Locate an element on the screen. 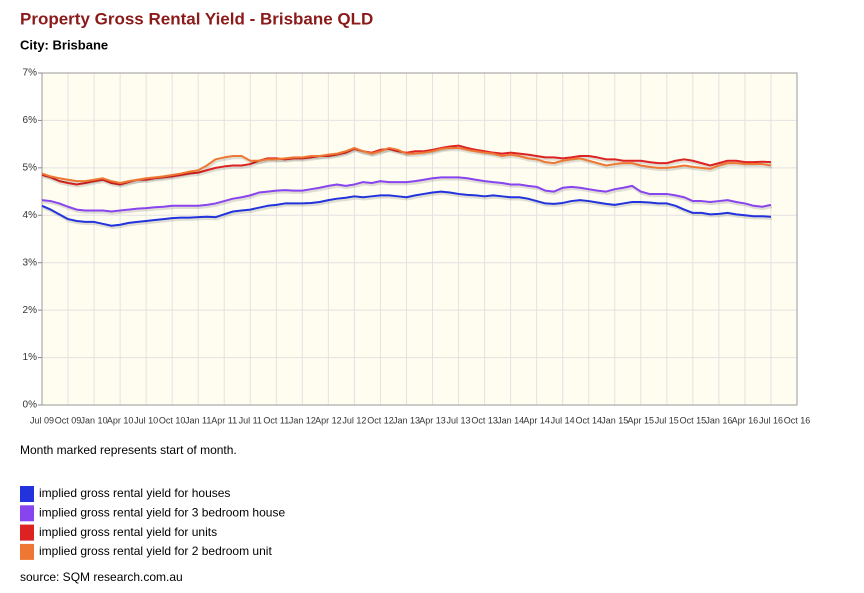 This screenshot has height=593, width=864. legend-label: implied gross rental yield for units is located at coordinates (128, 532).